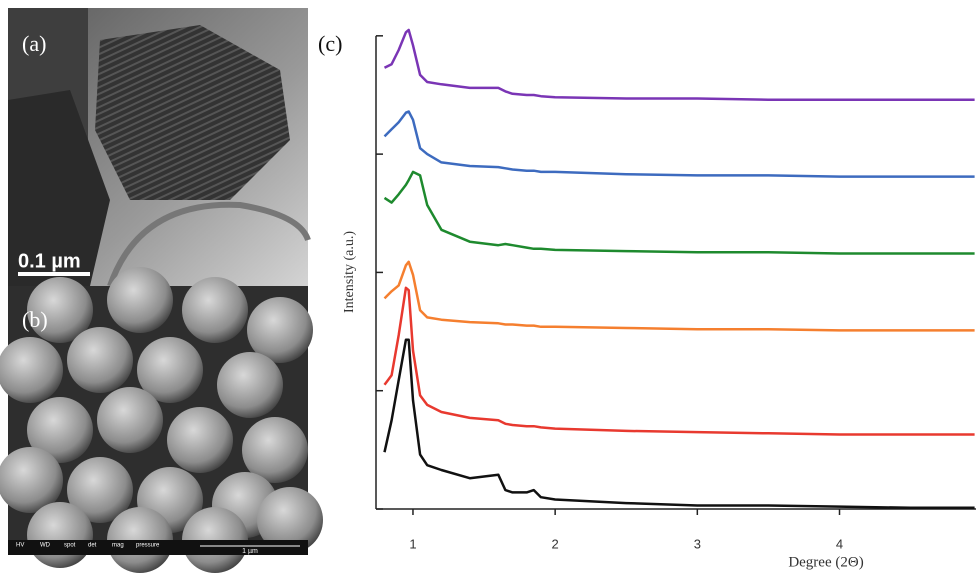  I want to click on panel-label: (b), so click(35, 319).